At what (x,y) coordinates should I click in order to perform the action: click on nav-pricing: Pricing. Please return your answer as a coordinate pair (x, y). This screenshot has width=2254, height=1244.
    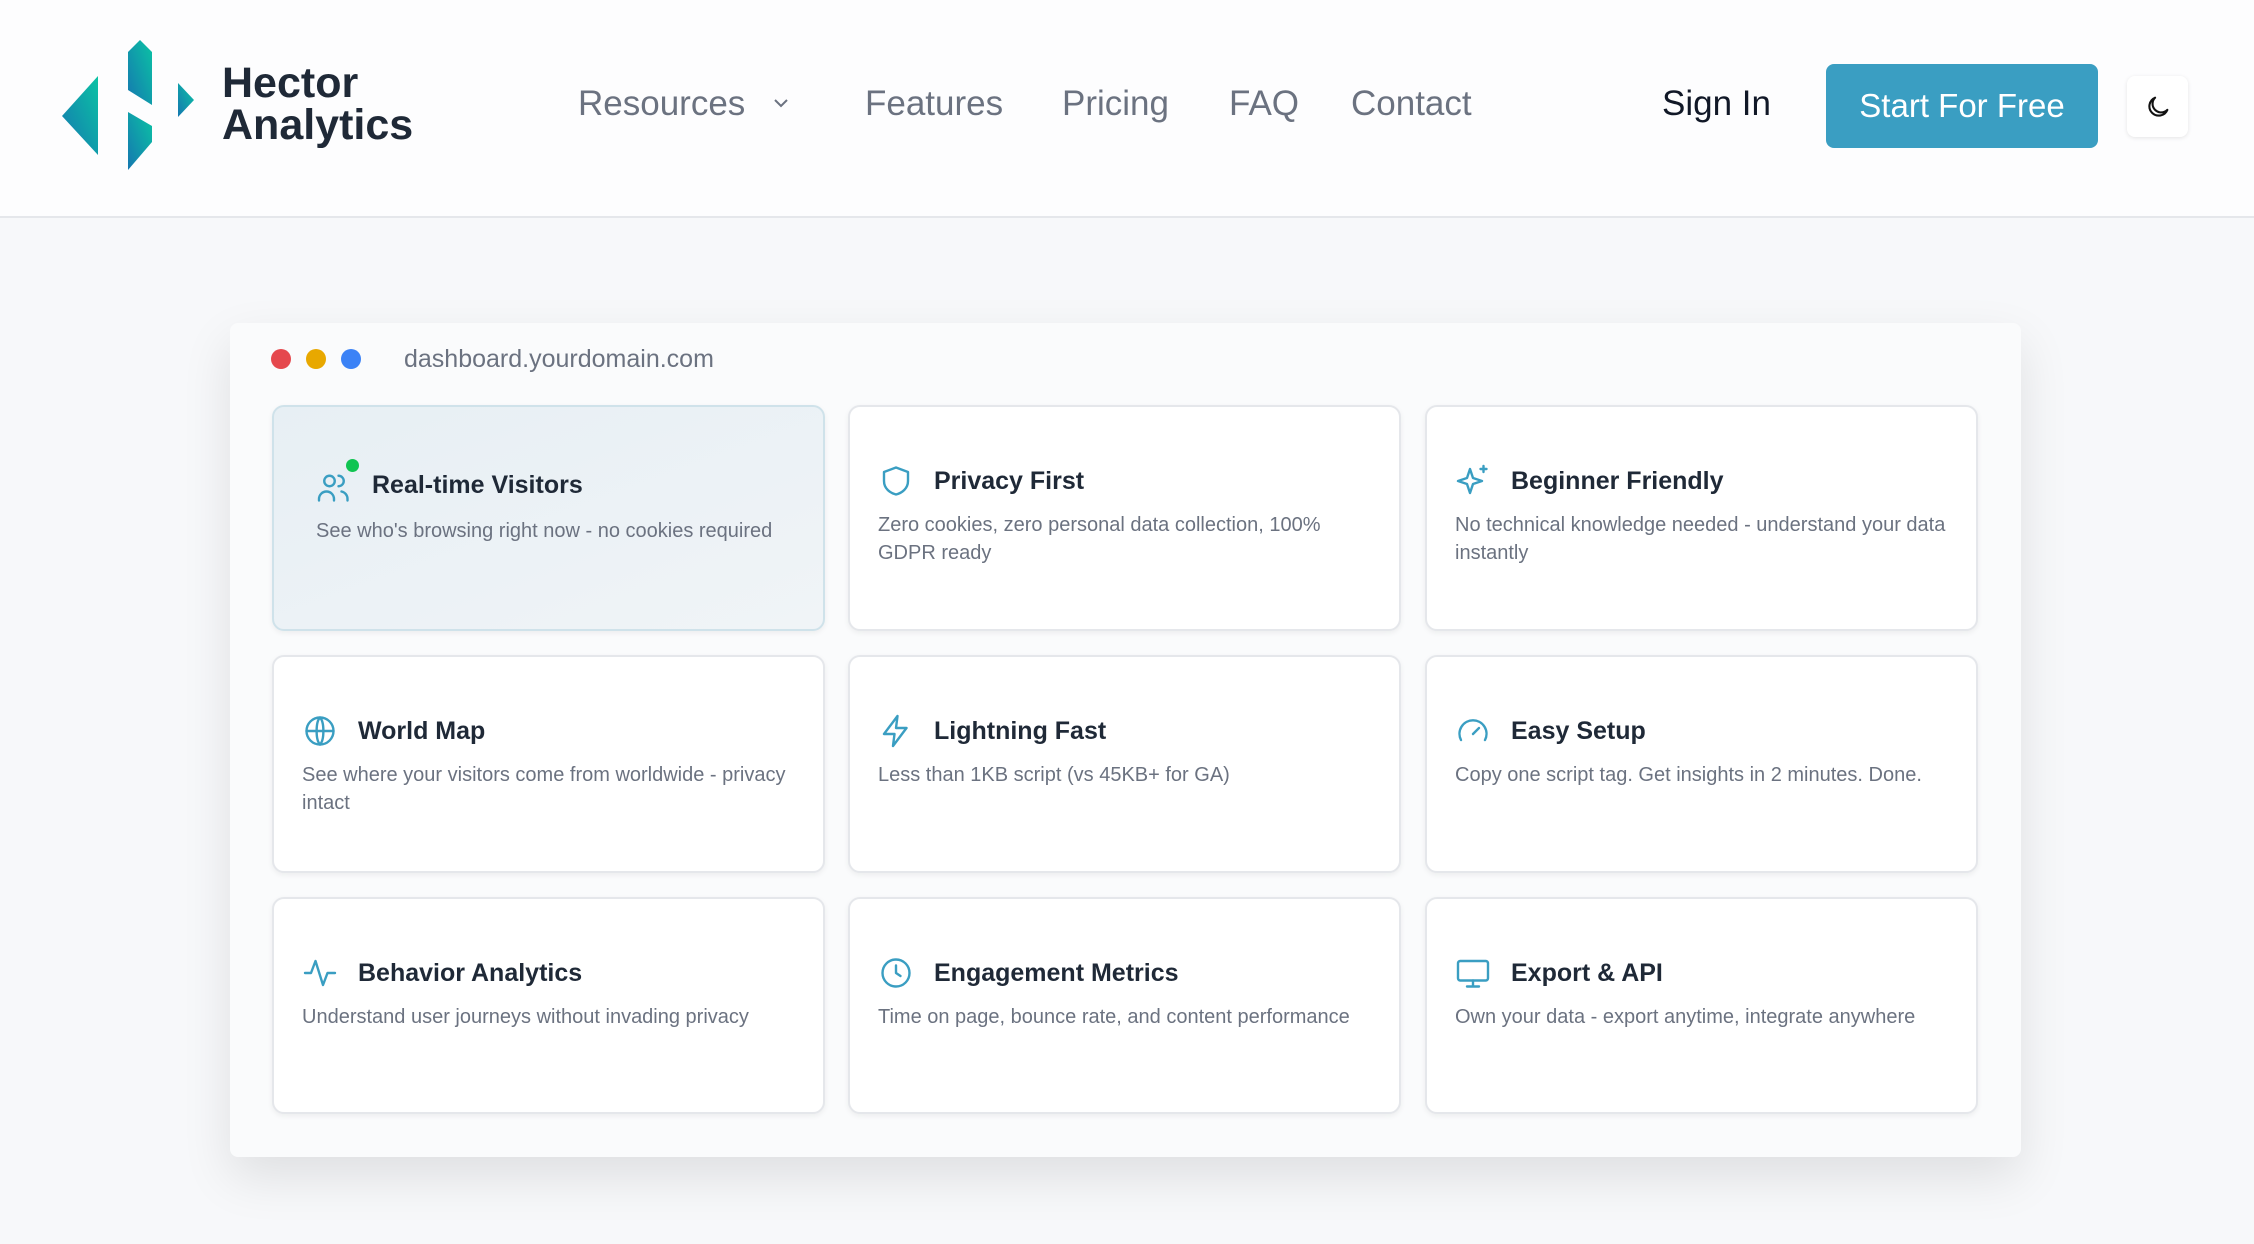
    Looking at the image, I should click on (1115, 103).